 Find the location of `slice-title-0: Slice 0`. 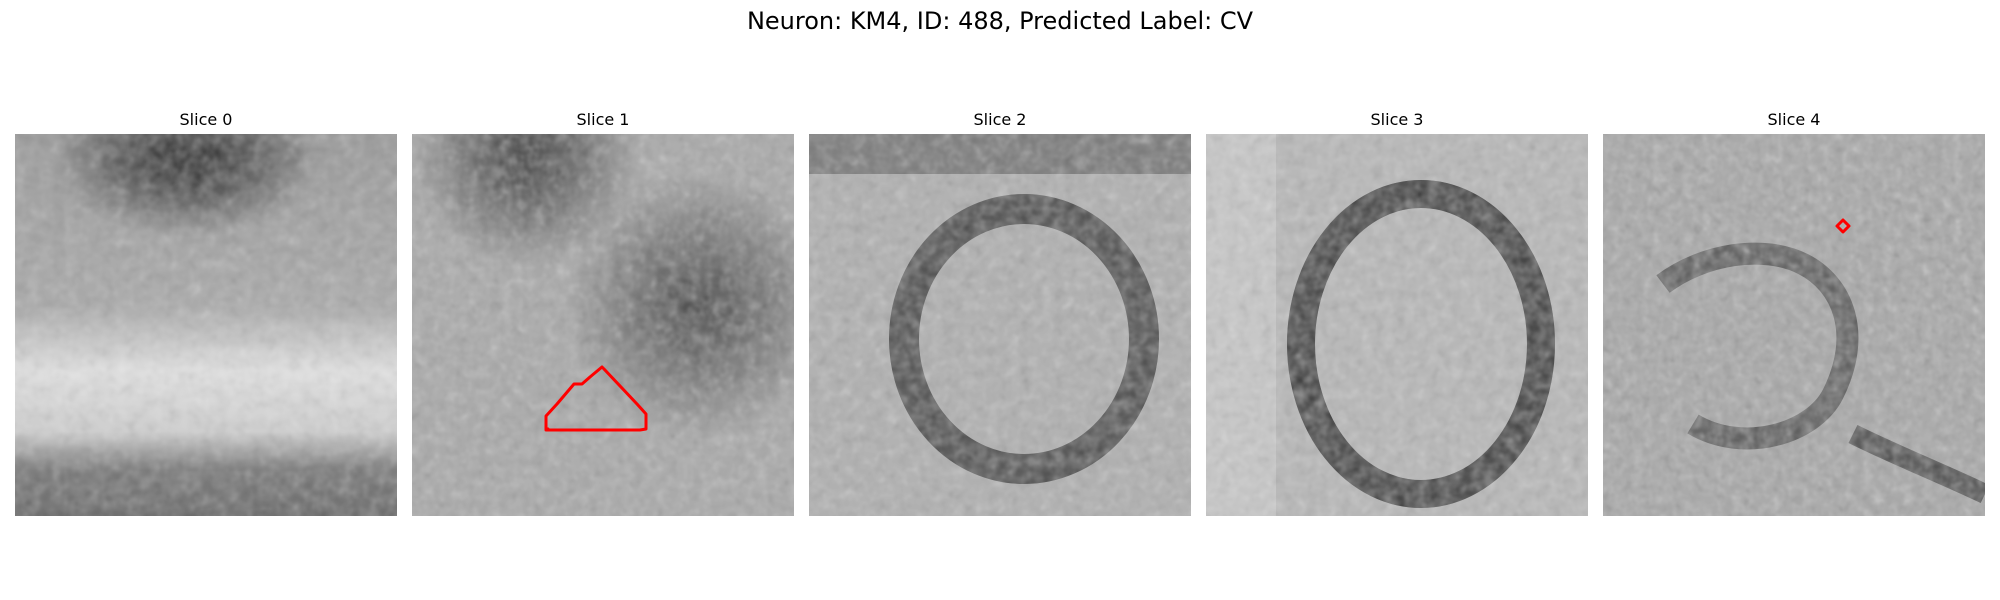

slice-title-0: Slice 0 is located at coordinates (206, 119).